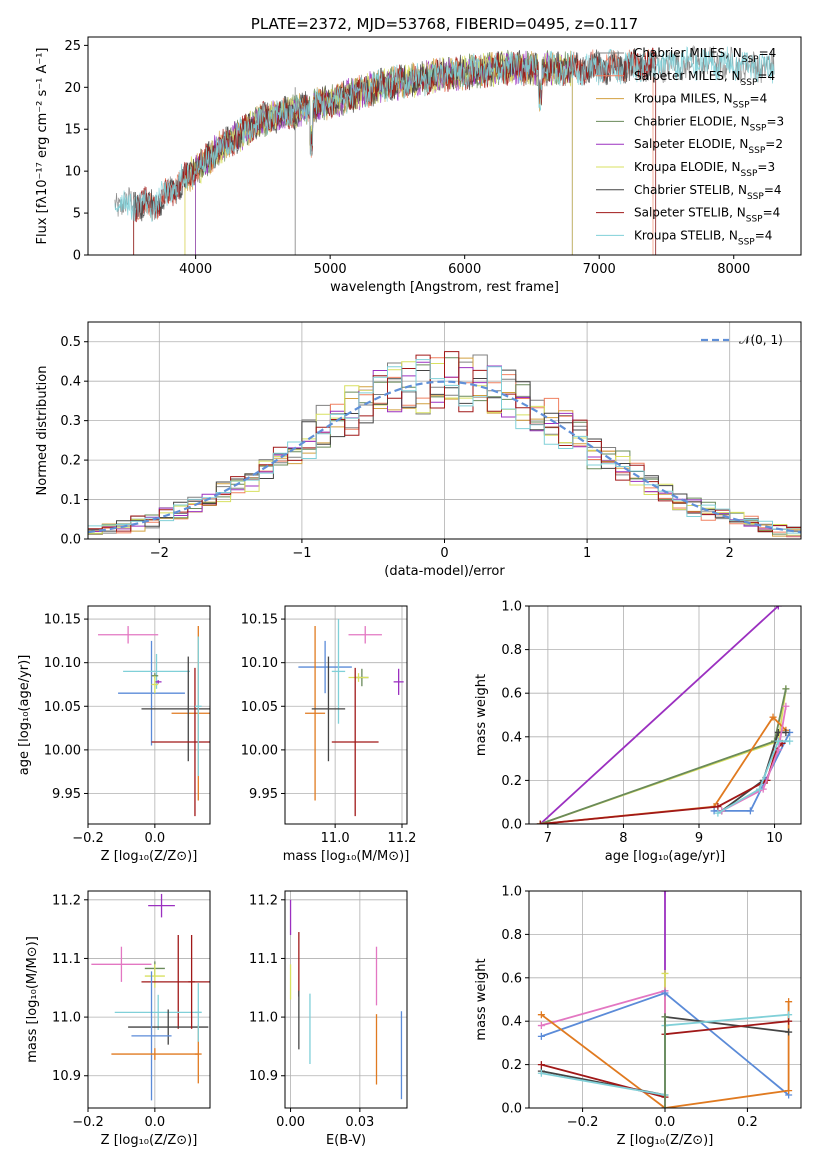  I want to click on x-tick-label: 7000, so click(599, 269).